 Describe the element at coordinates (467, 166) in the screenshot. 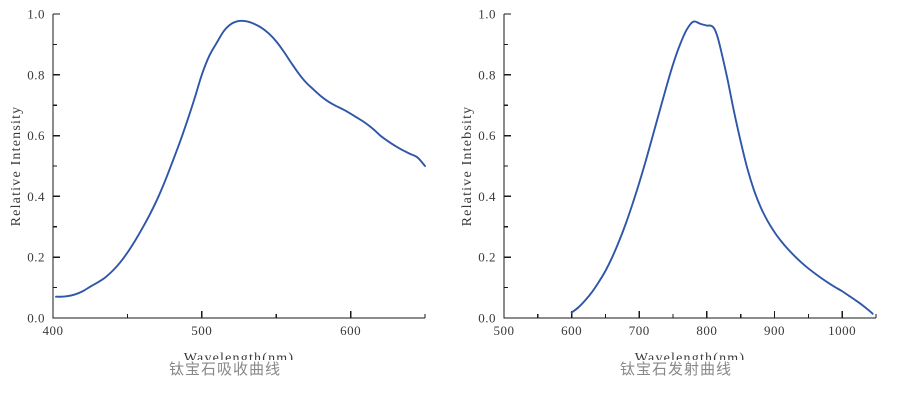

I see `y-axis-title: Relative Intebsity` at that location.